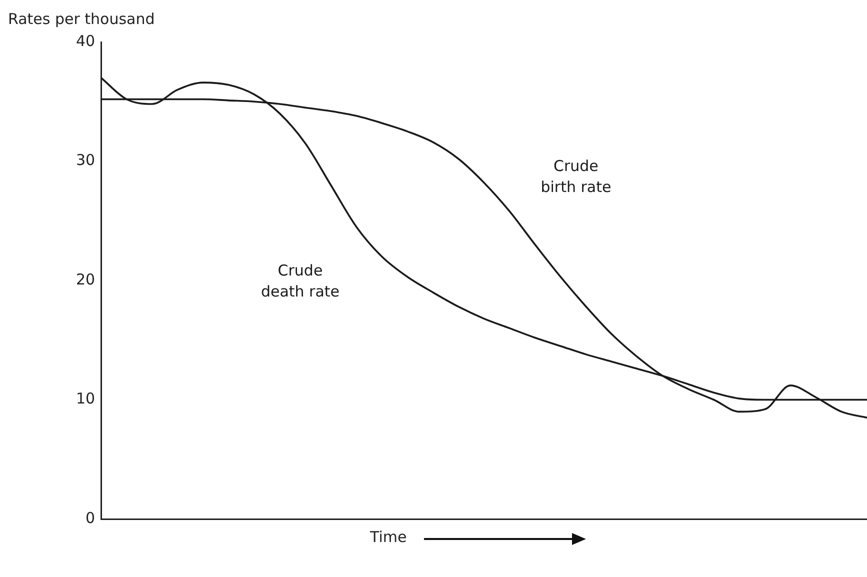  What do you see at coordinates (86, 41) in the screenshot?
I see `y-tick-label: 40` at bounding box center [86, 41].